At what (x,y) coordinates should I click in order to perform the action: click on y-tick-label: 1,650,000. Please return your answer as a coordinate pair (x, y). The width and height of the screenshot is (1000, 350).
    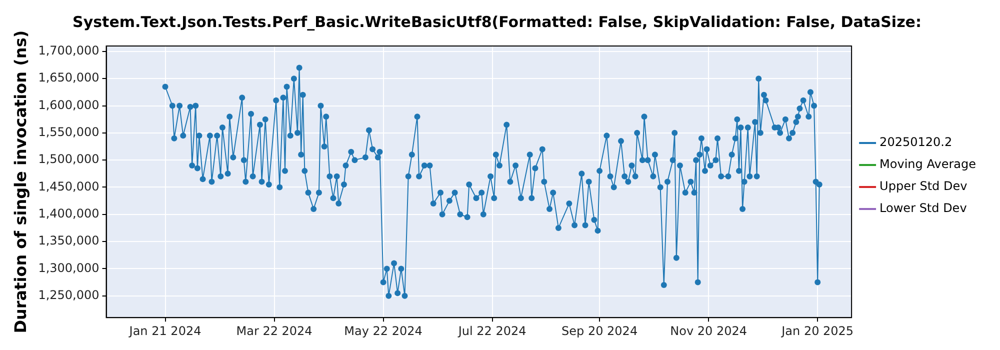
    Looking at the image, I should click on (69, 77).